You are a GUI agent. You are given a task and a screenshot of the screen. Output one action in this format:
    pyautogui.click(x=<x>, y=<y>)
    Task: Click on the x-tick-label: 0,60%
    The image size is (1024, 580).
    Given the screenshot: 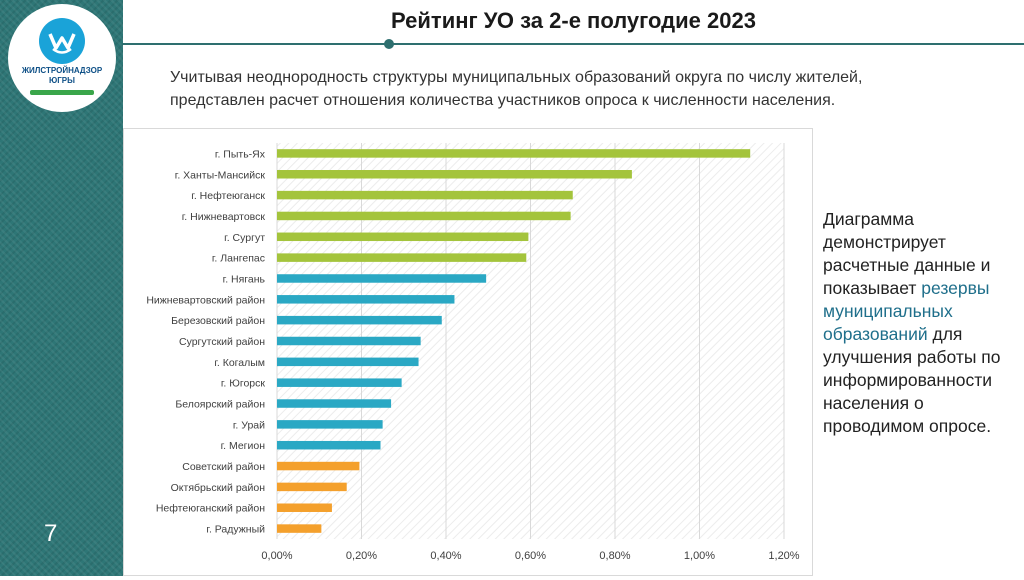 What is the action you would take?
    pyautogui.click(x=530, y=556)
    